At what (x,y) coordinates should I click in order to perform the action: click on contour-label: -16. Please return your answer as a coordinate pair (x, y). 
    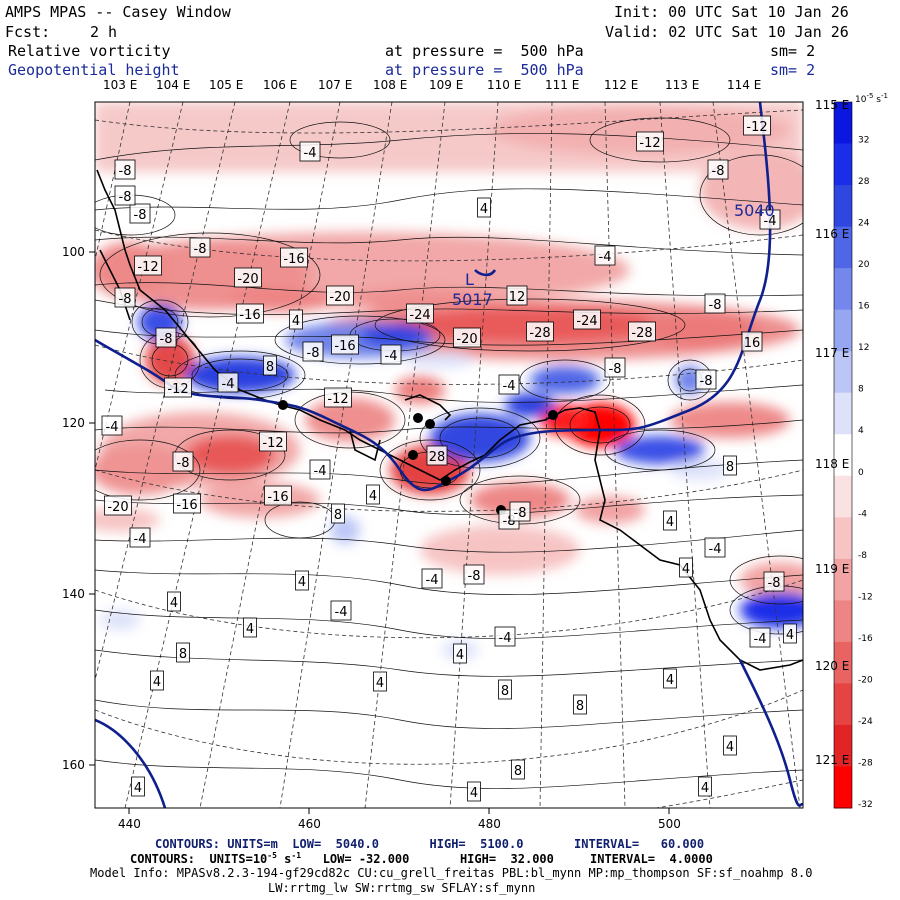
    Looking at the image, I should click on (250, 313).